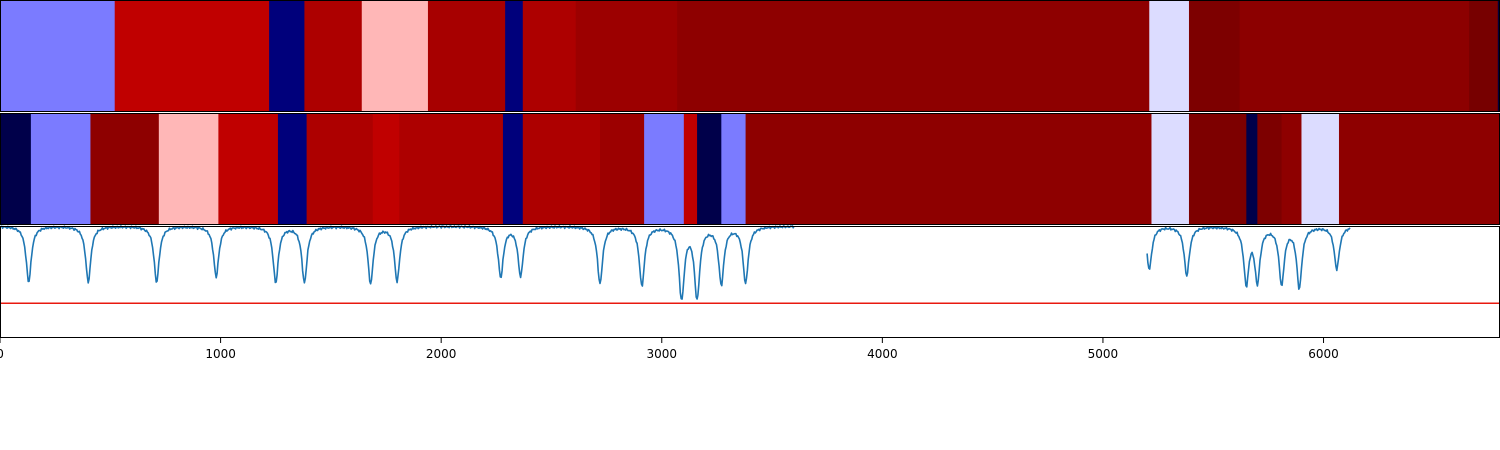 The width and height of the screenshot is (1500, 450). I want to click on x-tick-label: 5000, so click(1103, 354).